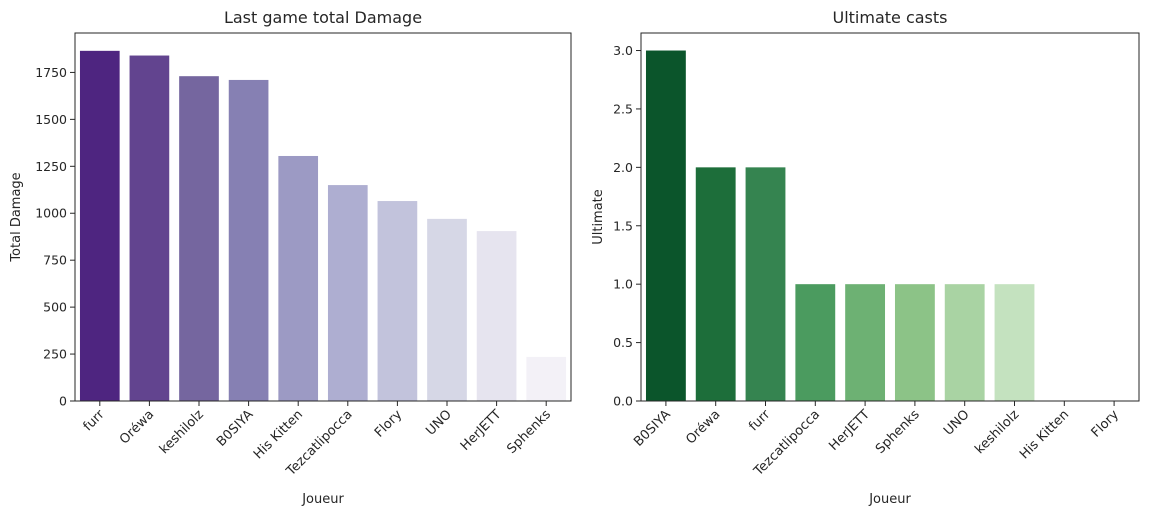 The image size is (1162, 516). What do you see at coordinates (623, 342) in the screenshot?
I see `ultimate-ytick-label-1: 0.5` at bounding box center [623, 342].